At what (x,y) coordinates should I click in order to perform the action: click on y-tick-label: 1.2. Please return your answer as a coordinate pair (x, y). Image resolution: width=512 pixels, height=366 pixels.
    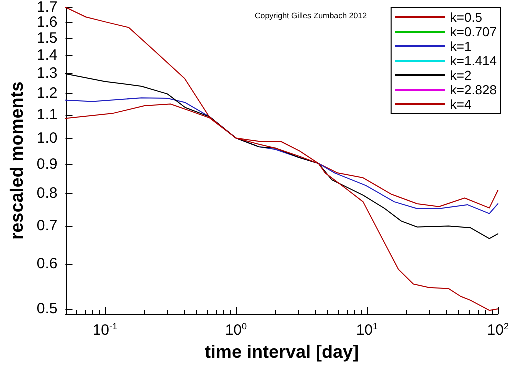
    Looking at the image, I should click on (47, 93).